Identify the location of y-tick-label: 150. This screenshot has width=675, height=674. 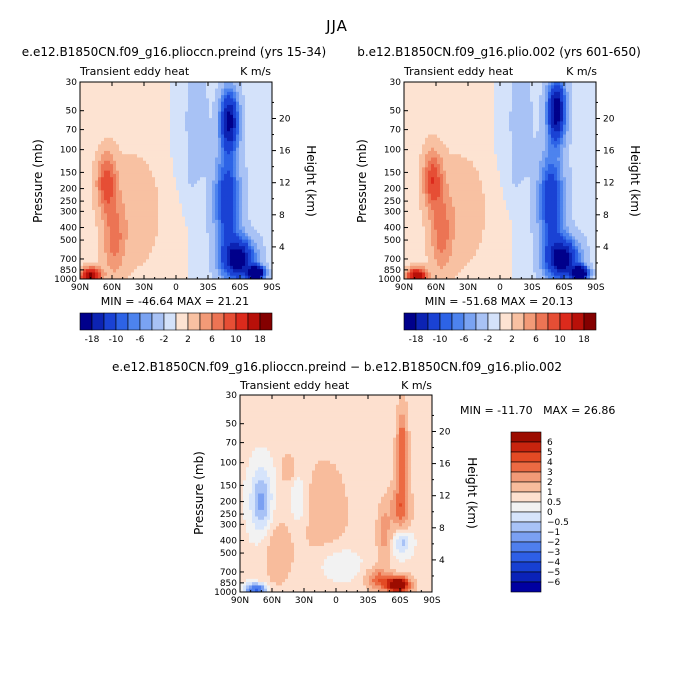
(68, 173).